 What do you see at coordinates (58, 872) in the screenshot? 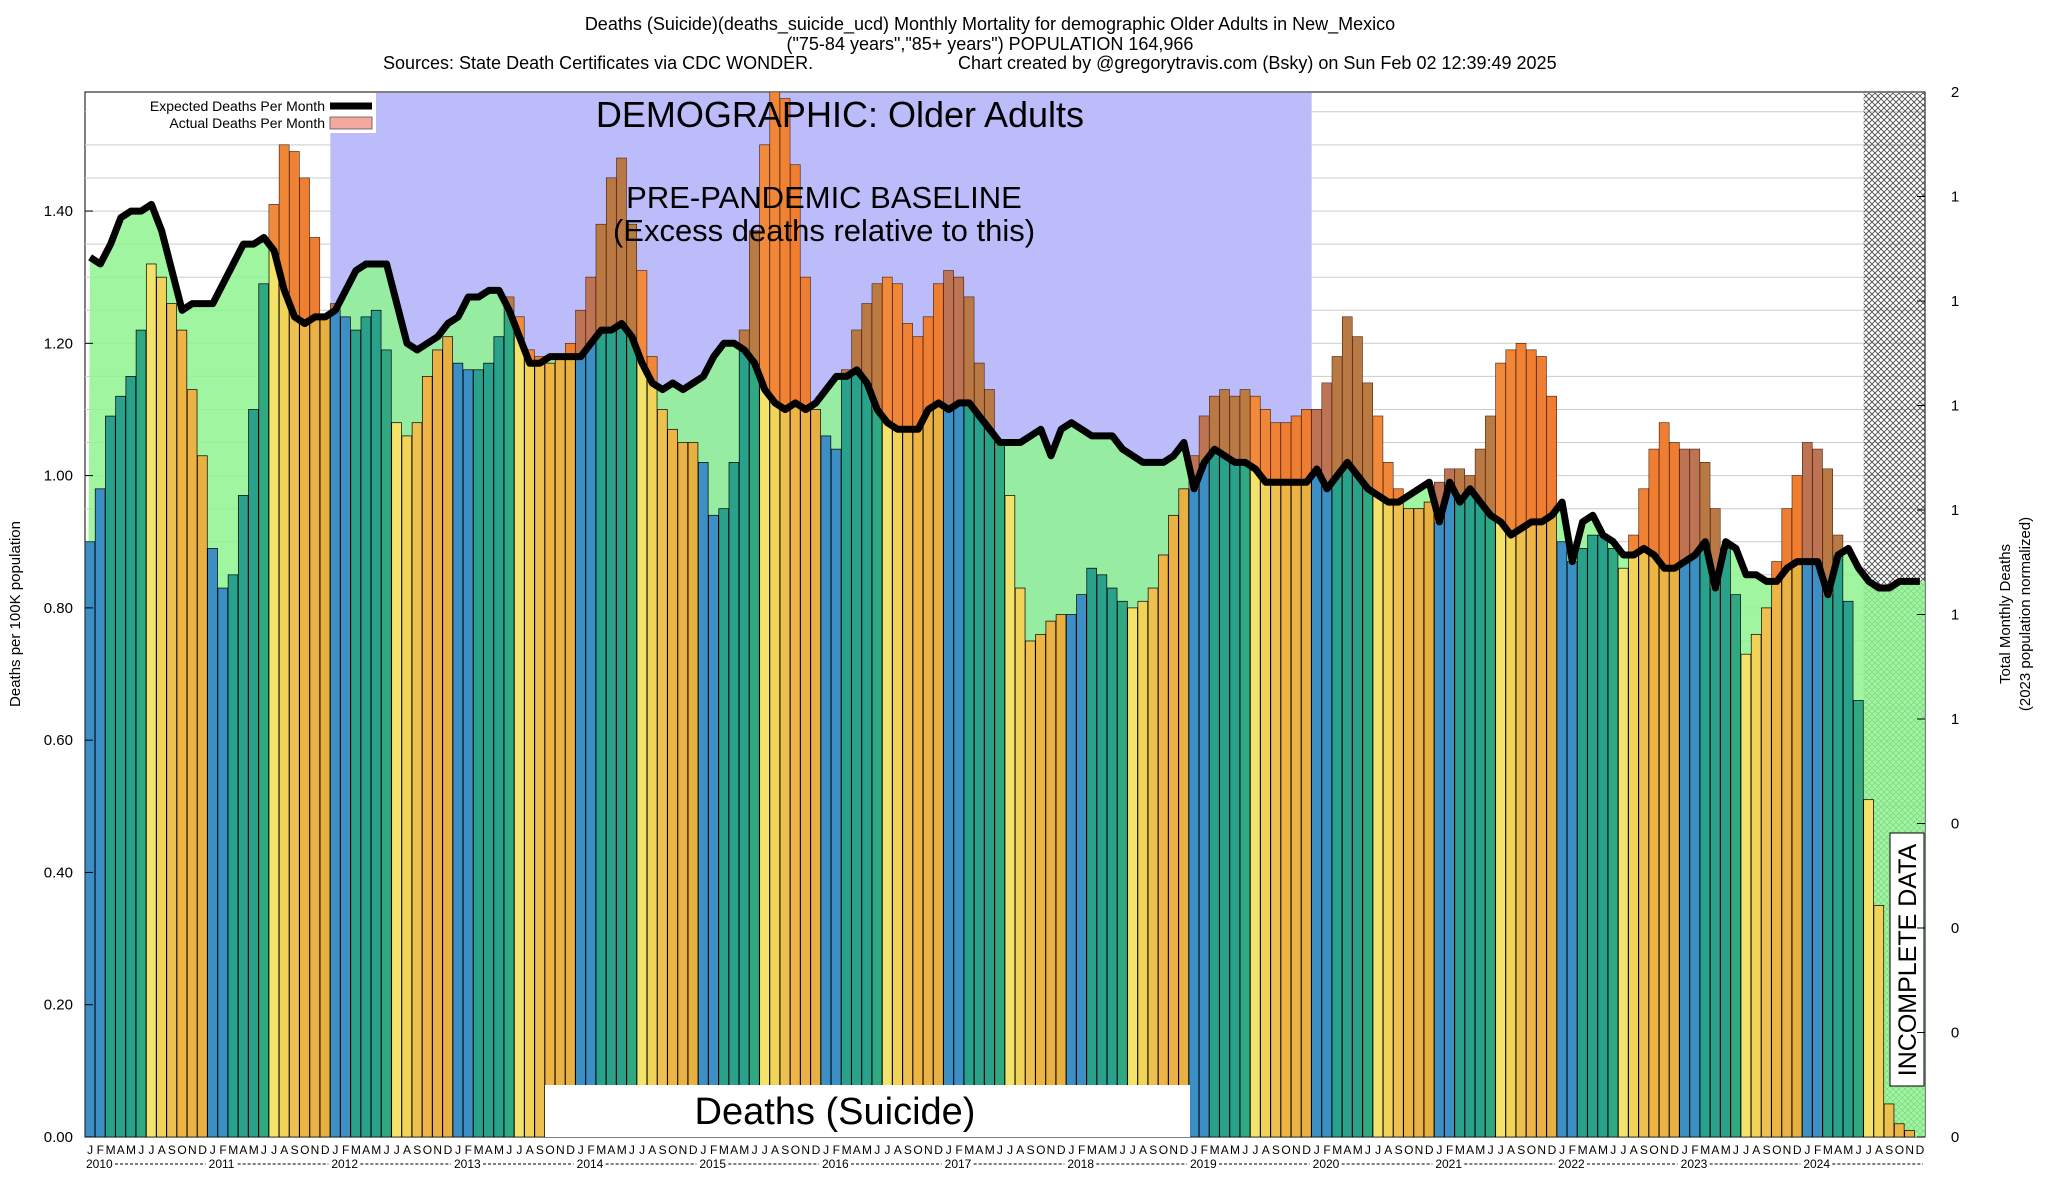
I see `y-tick-label: 0.40` at bounding box center [58, 872].